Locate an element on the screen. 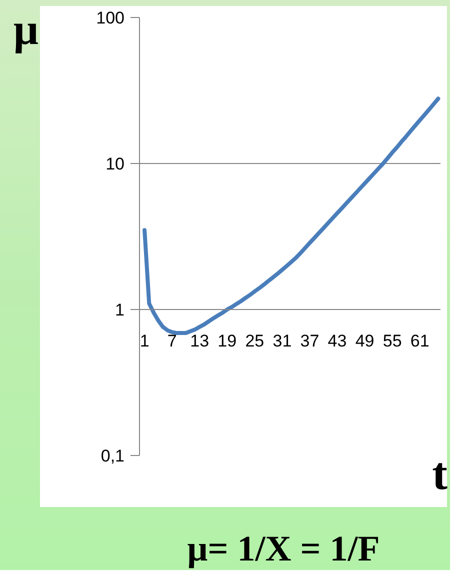 The width and height of the screenshot is (452, 573). x-tick-label: 7 is located at coordinates (172, 341).